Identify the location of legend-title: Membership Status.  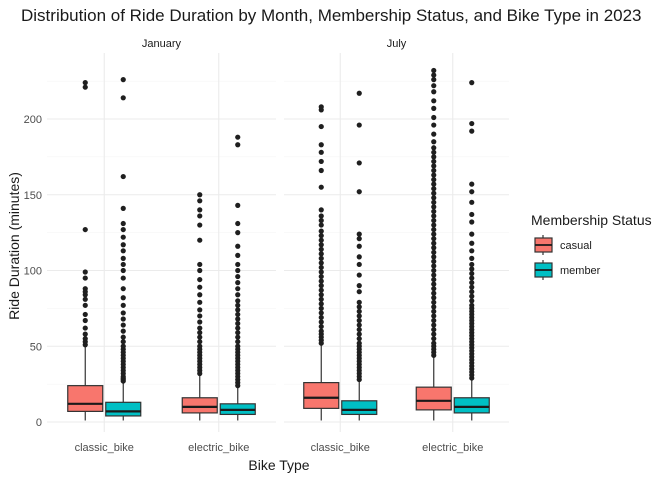
(591, 220).